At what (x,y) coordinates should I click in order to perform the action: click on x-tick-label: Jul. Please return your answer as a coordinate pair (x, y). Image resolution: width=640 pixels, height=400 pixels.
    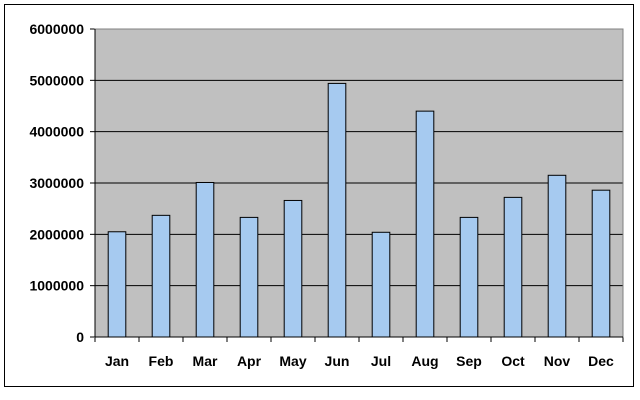
    Looking at the image, I should click on (381, 361).